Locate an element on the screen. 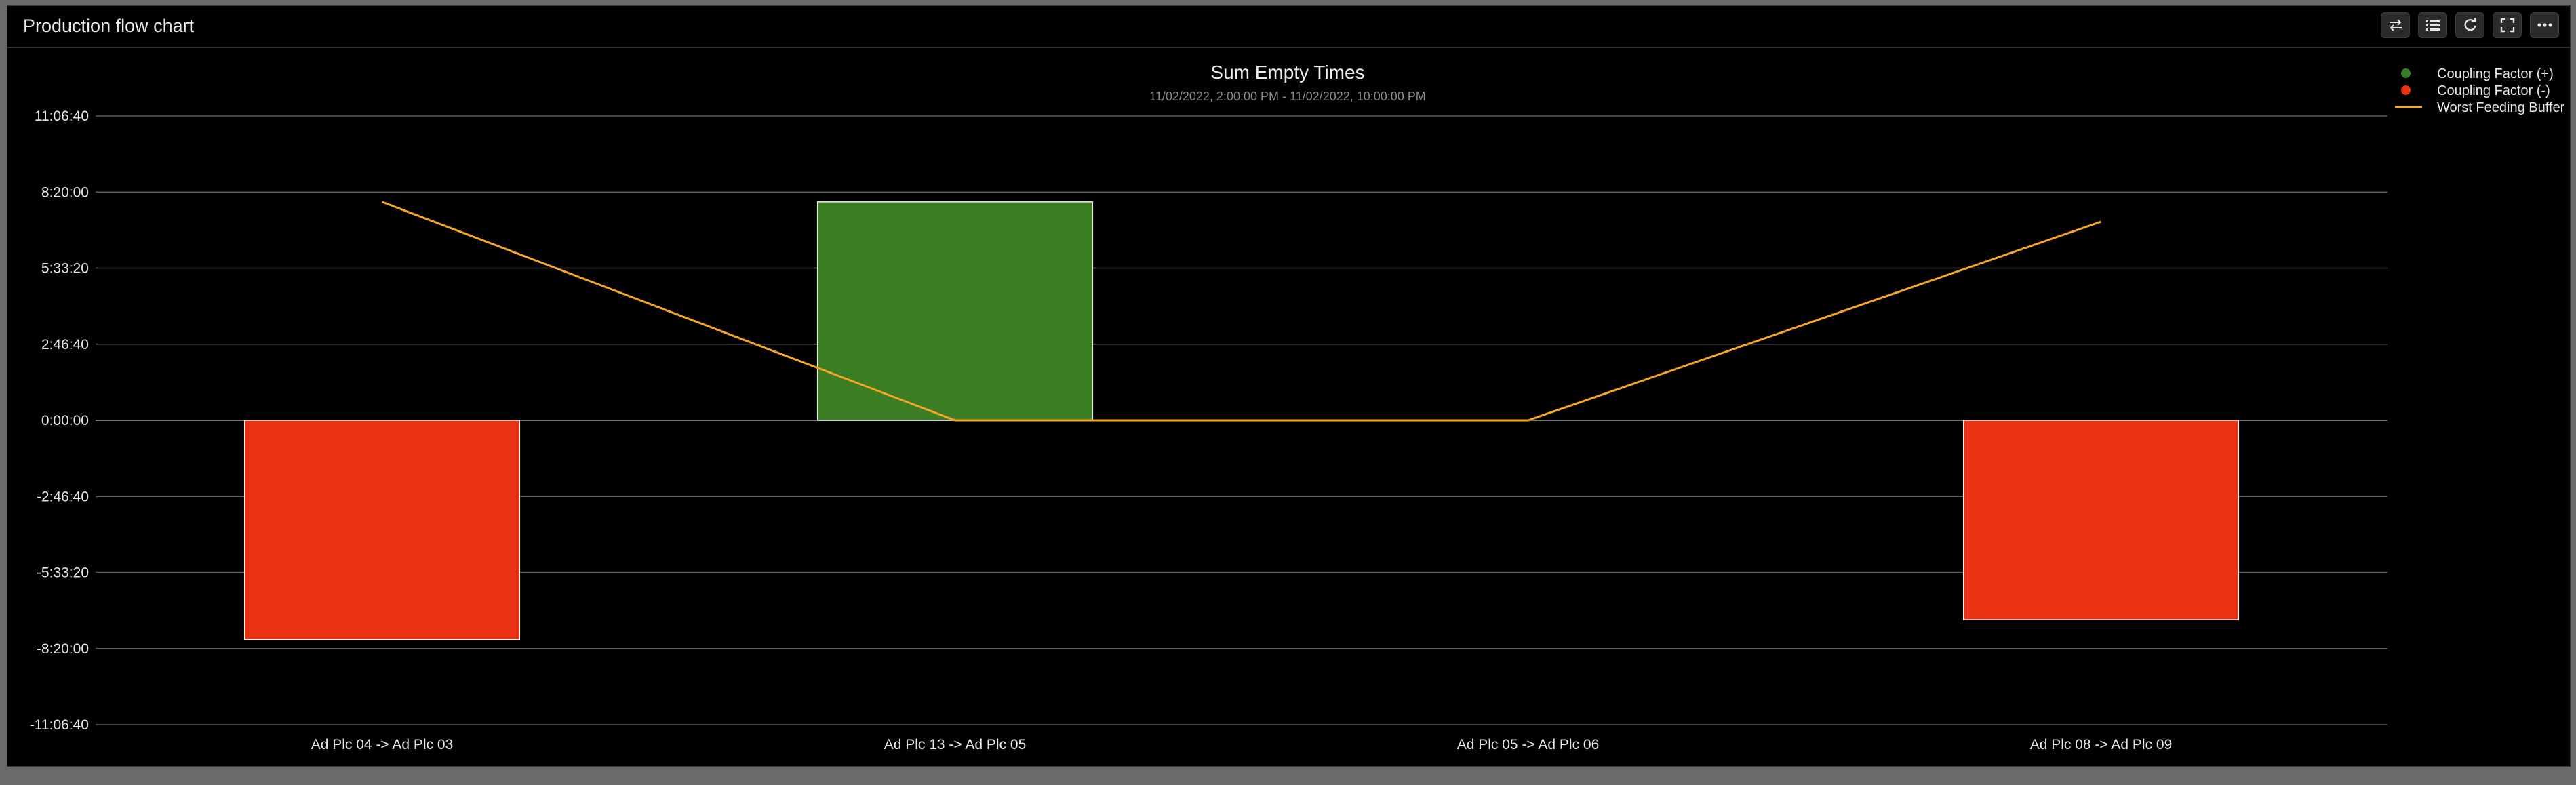  fullscreen-icon is located at coordinates (2507, 26).